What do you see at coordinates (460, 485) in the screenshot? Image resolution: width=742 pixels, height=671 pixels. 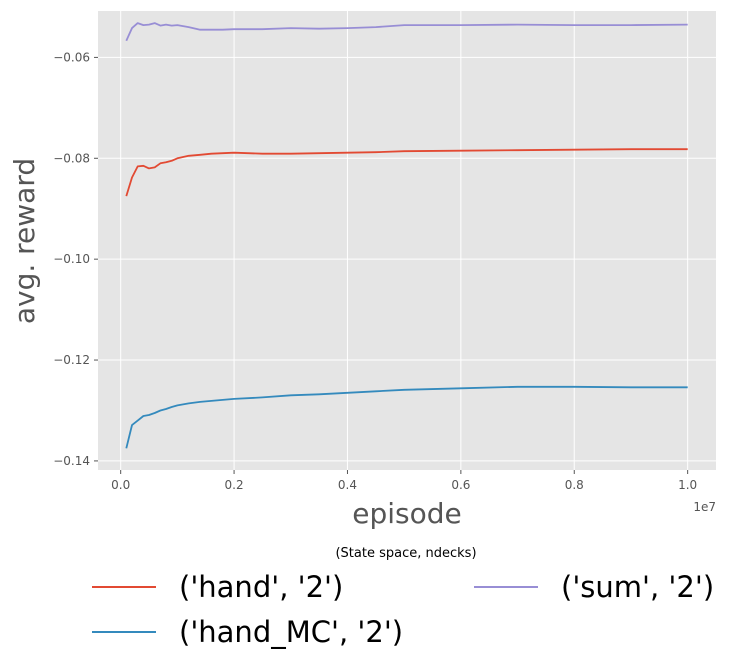 I see `x-tick-label: 0.6` at bounding box center [460, 485].